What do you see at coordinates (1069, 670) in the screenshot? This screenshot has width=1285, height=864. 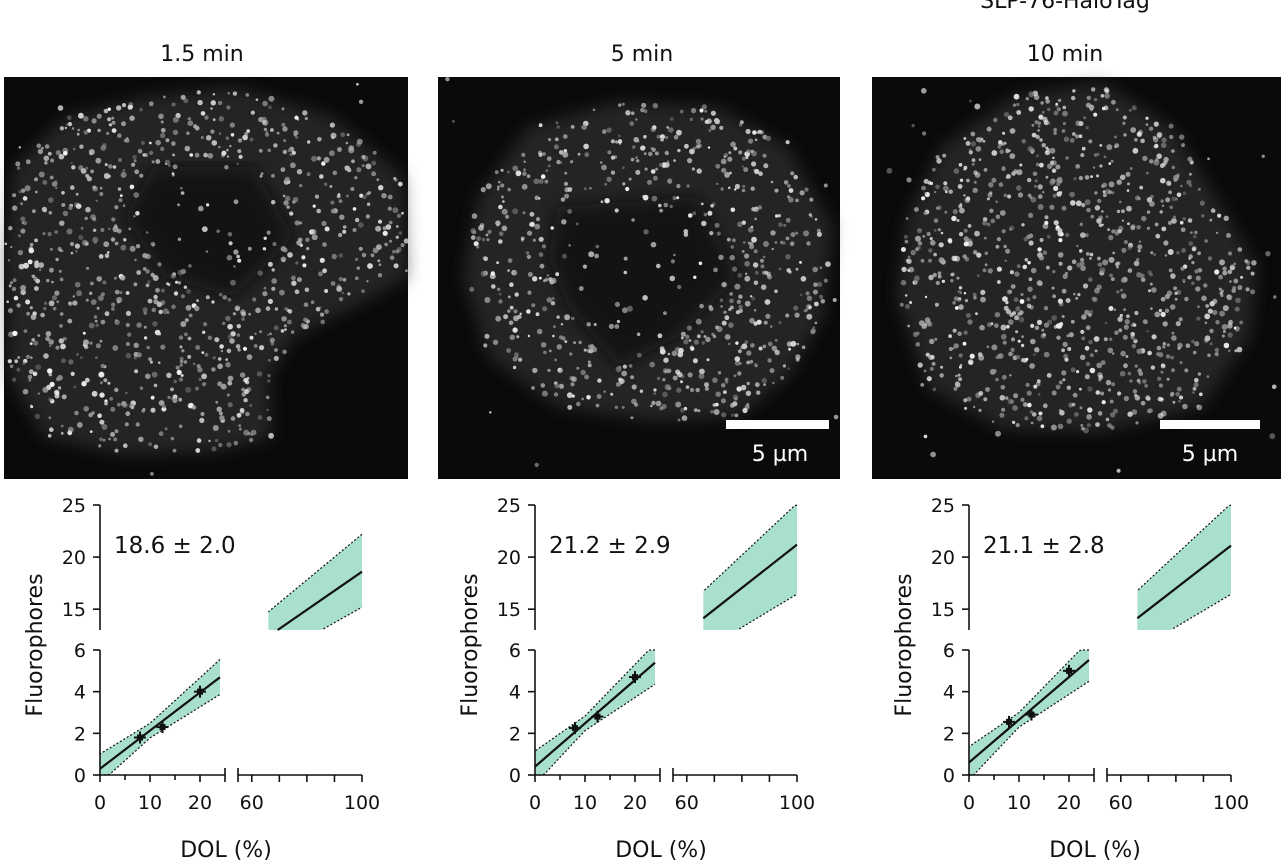 I see `data-point` at bounding box center [1069, 670].